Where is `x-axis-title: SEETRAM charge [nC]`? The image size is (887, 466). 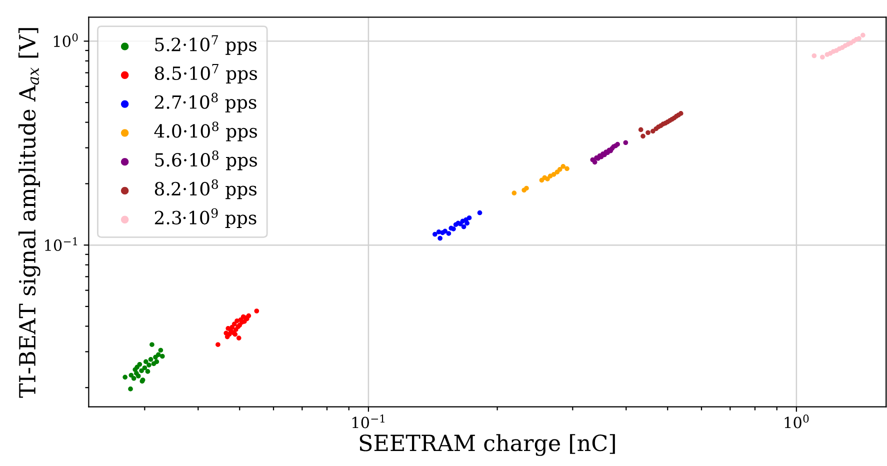 x-axis-title: SEETRAM charge [nC] is located at coordinates (487, 445).